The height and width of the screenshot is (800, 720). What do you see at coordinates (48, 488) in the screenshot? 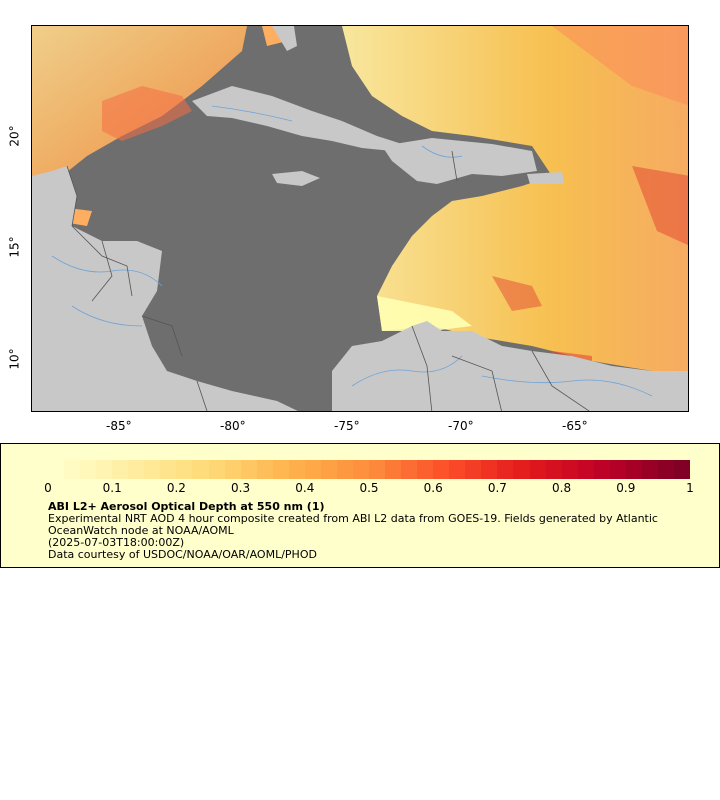
I see `colorbar-tick-label: 0` at bounding box center [48, 488].